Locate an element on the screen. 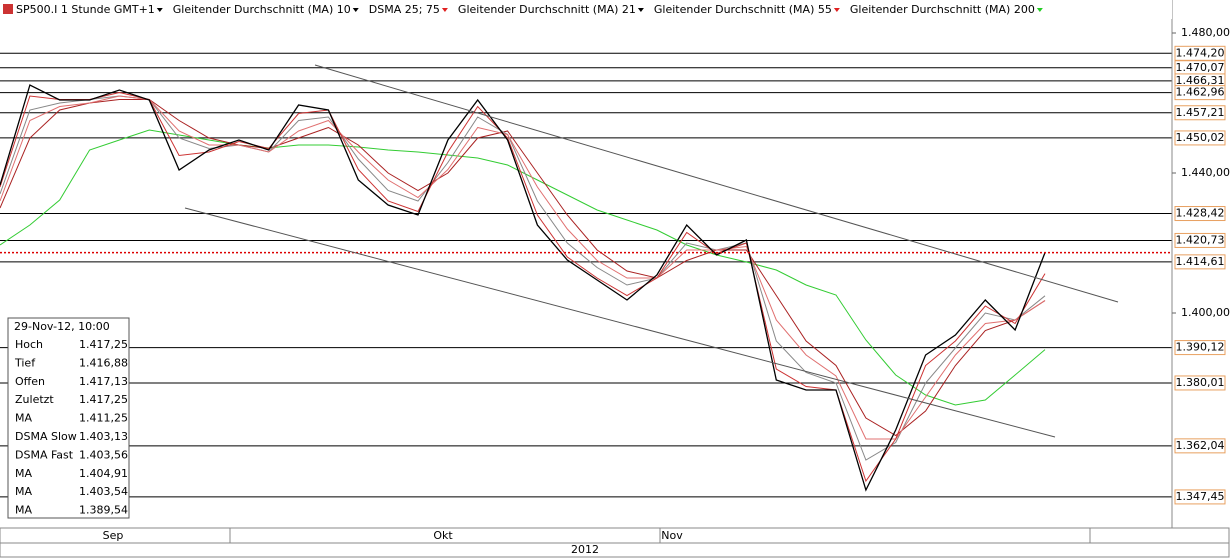 This screenshot has height=558, width=1230. legend-entry: SP500.I 1 Stunde GMT+1 is located at coordinates (85, 9).